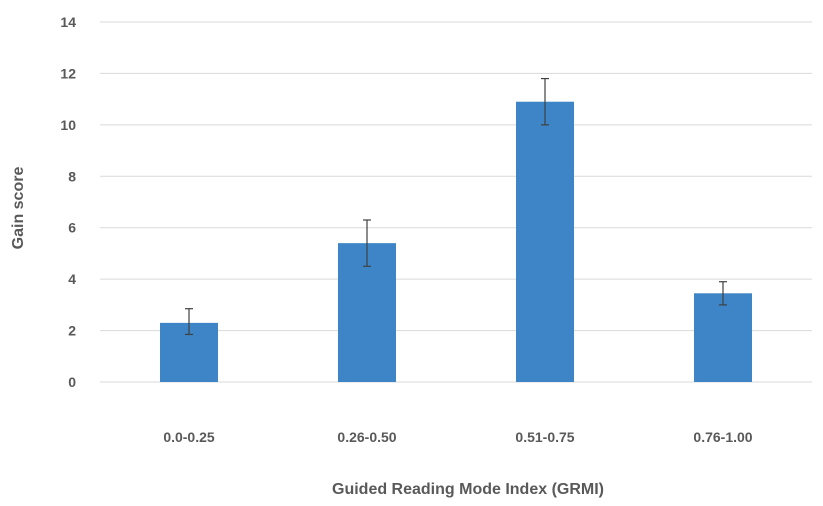 This screenshot has width=823, height=506. Describe the element at coordinates (457, 437) in the screenshot. I see `x-axis-ticks: 0.0-0.25 0.26-0.50 0.51-0.75 0.76-1.00` at that location.